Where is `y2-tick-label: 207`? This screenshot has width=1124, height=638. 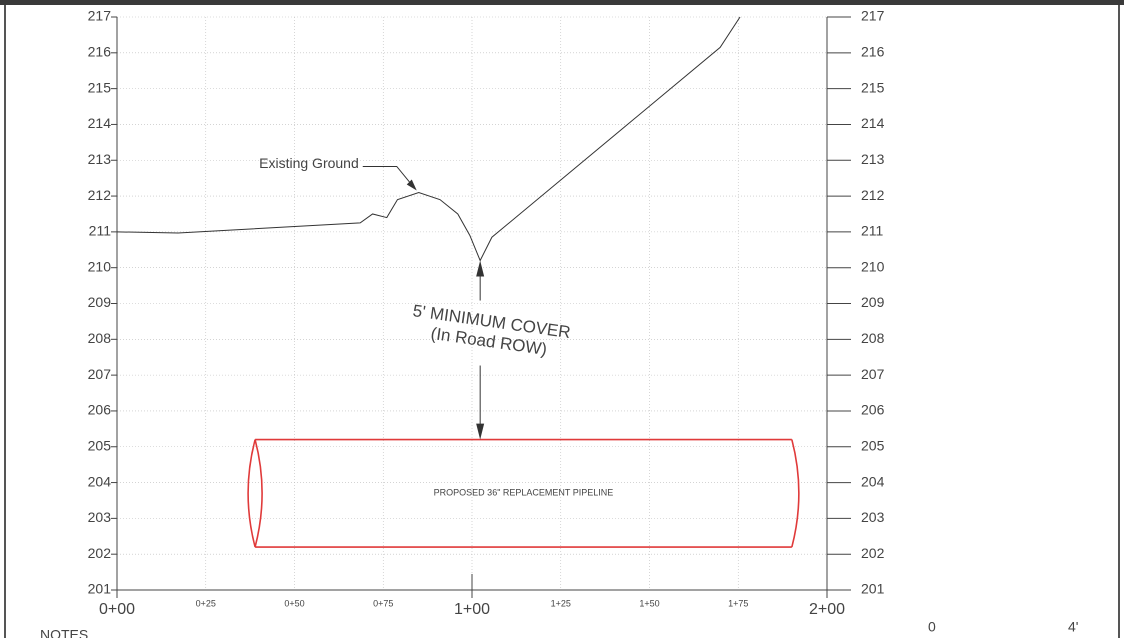
y2-tick-label: 207 is located at coordinates (873, 374).